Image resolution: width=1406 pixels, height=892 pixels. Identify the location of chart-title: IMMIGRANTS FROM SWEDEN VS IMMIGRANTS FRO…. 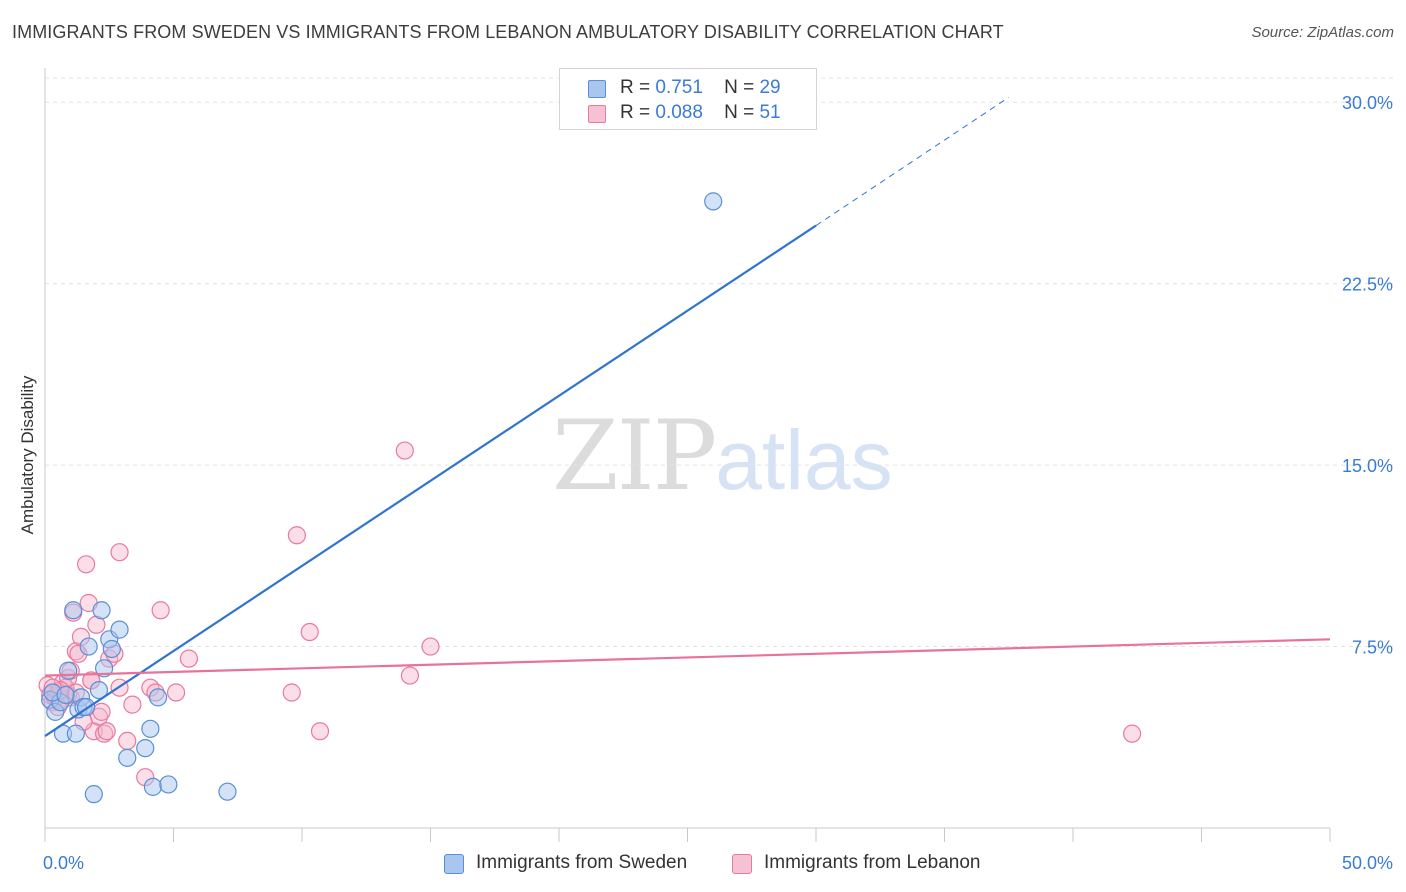
(508, 32).